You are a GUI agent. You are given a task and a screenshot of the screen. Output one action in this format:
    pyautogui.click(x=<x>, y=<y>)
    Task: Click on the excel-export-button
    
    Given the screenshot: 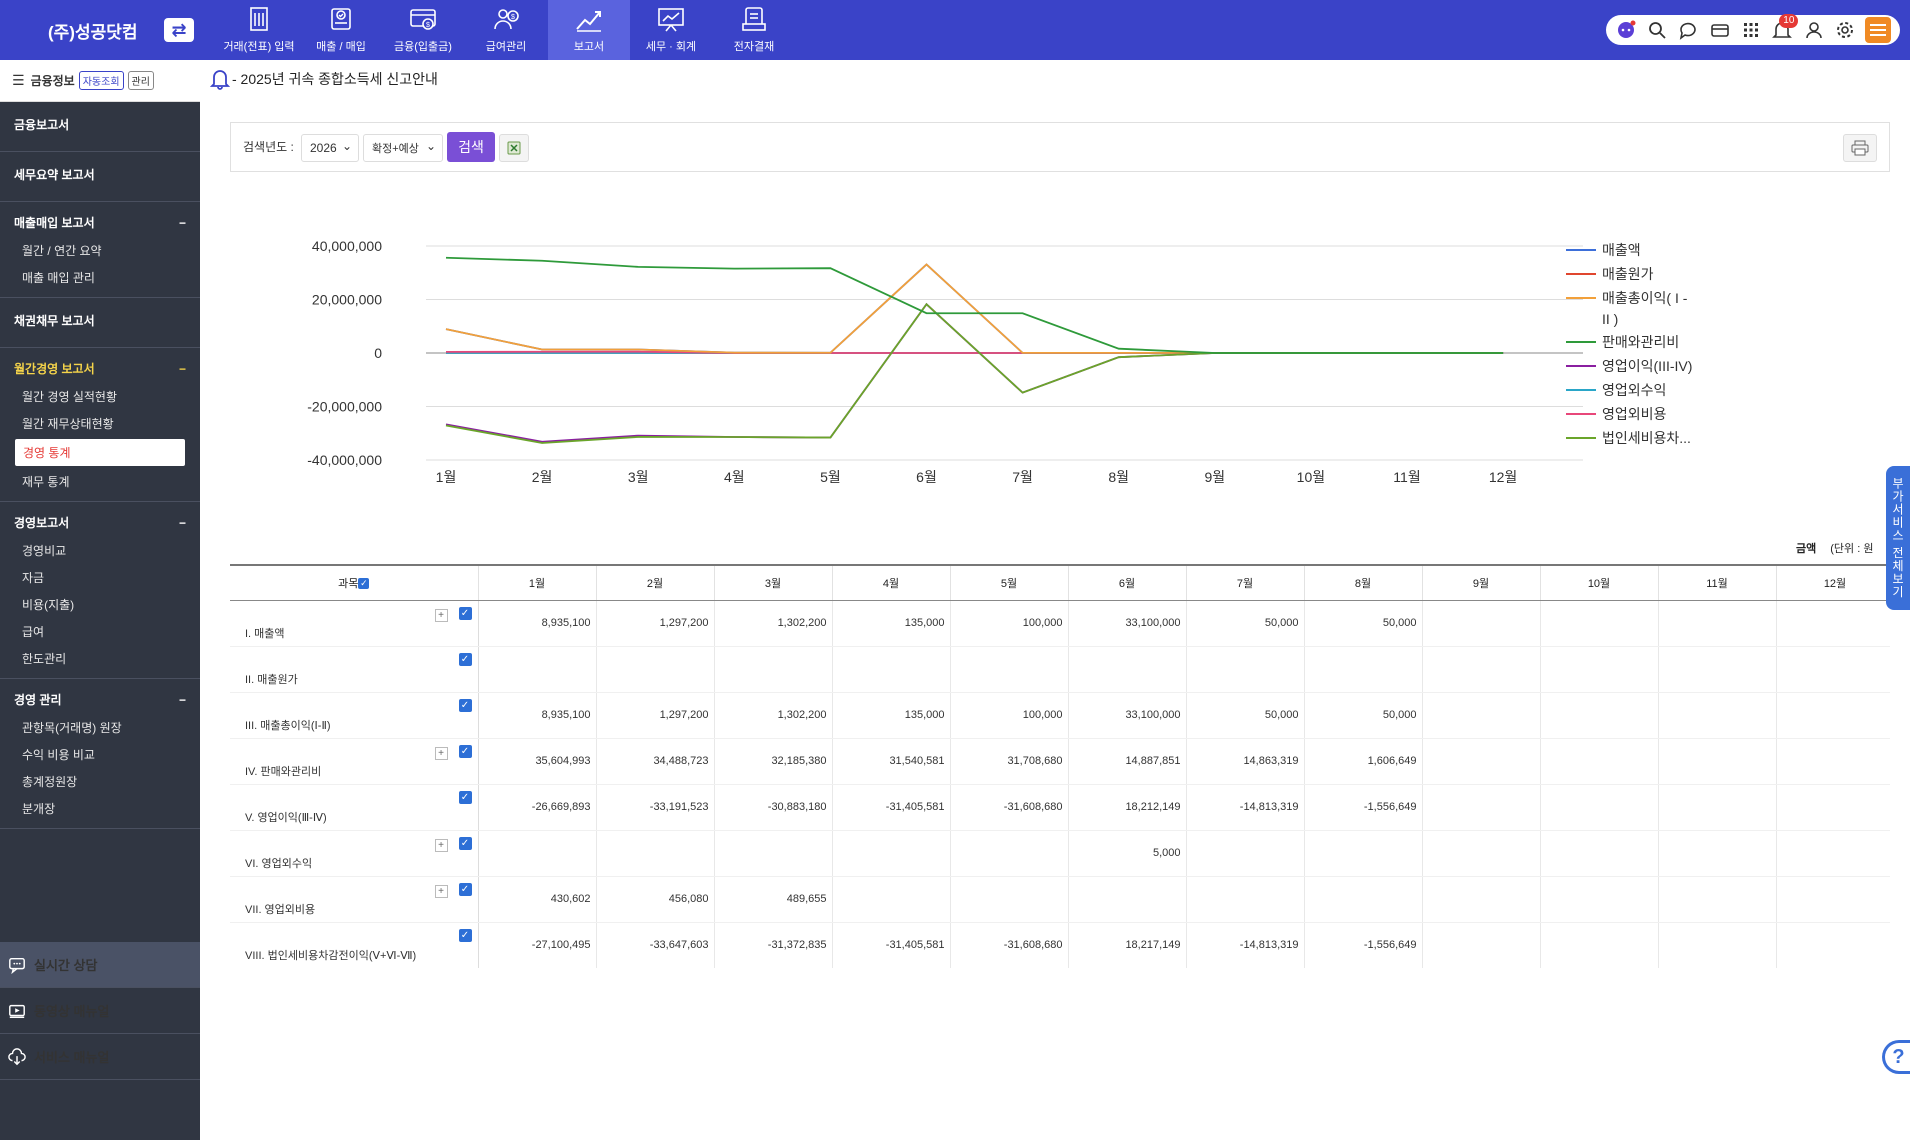 What is the action you would take?
    pyautogui.click(x=514, y=148)
    